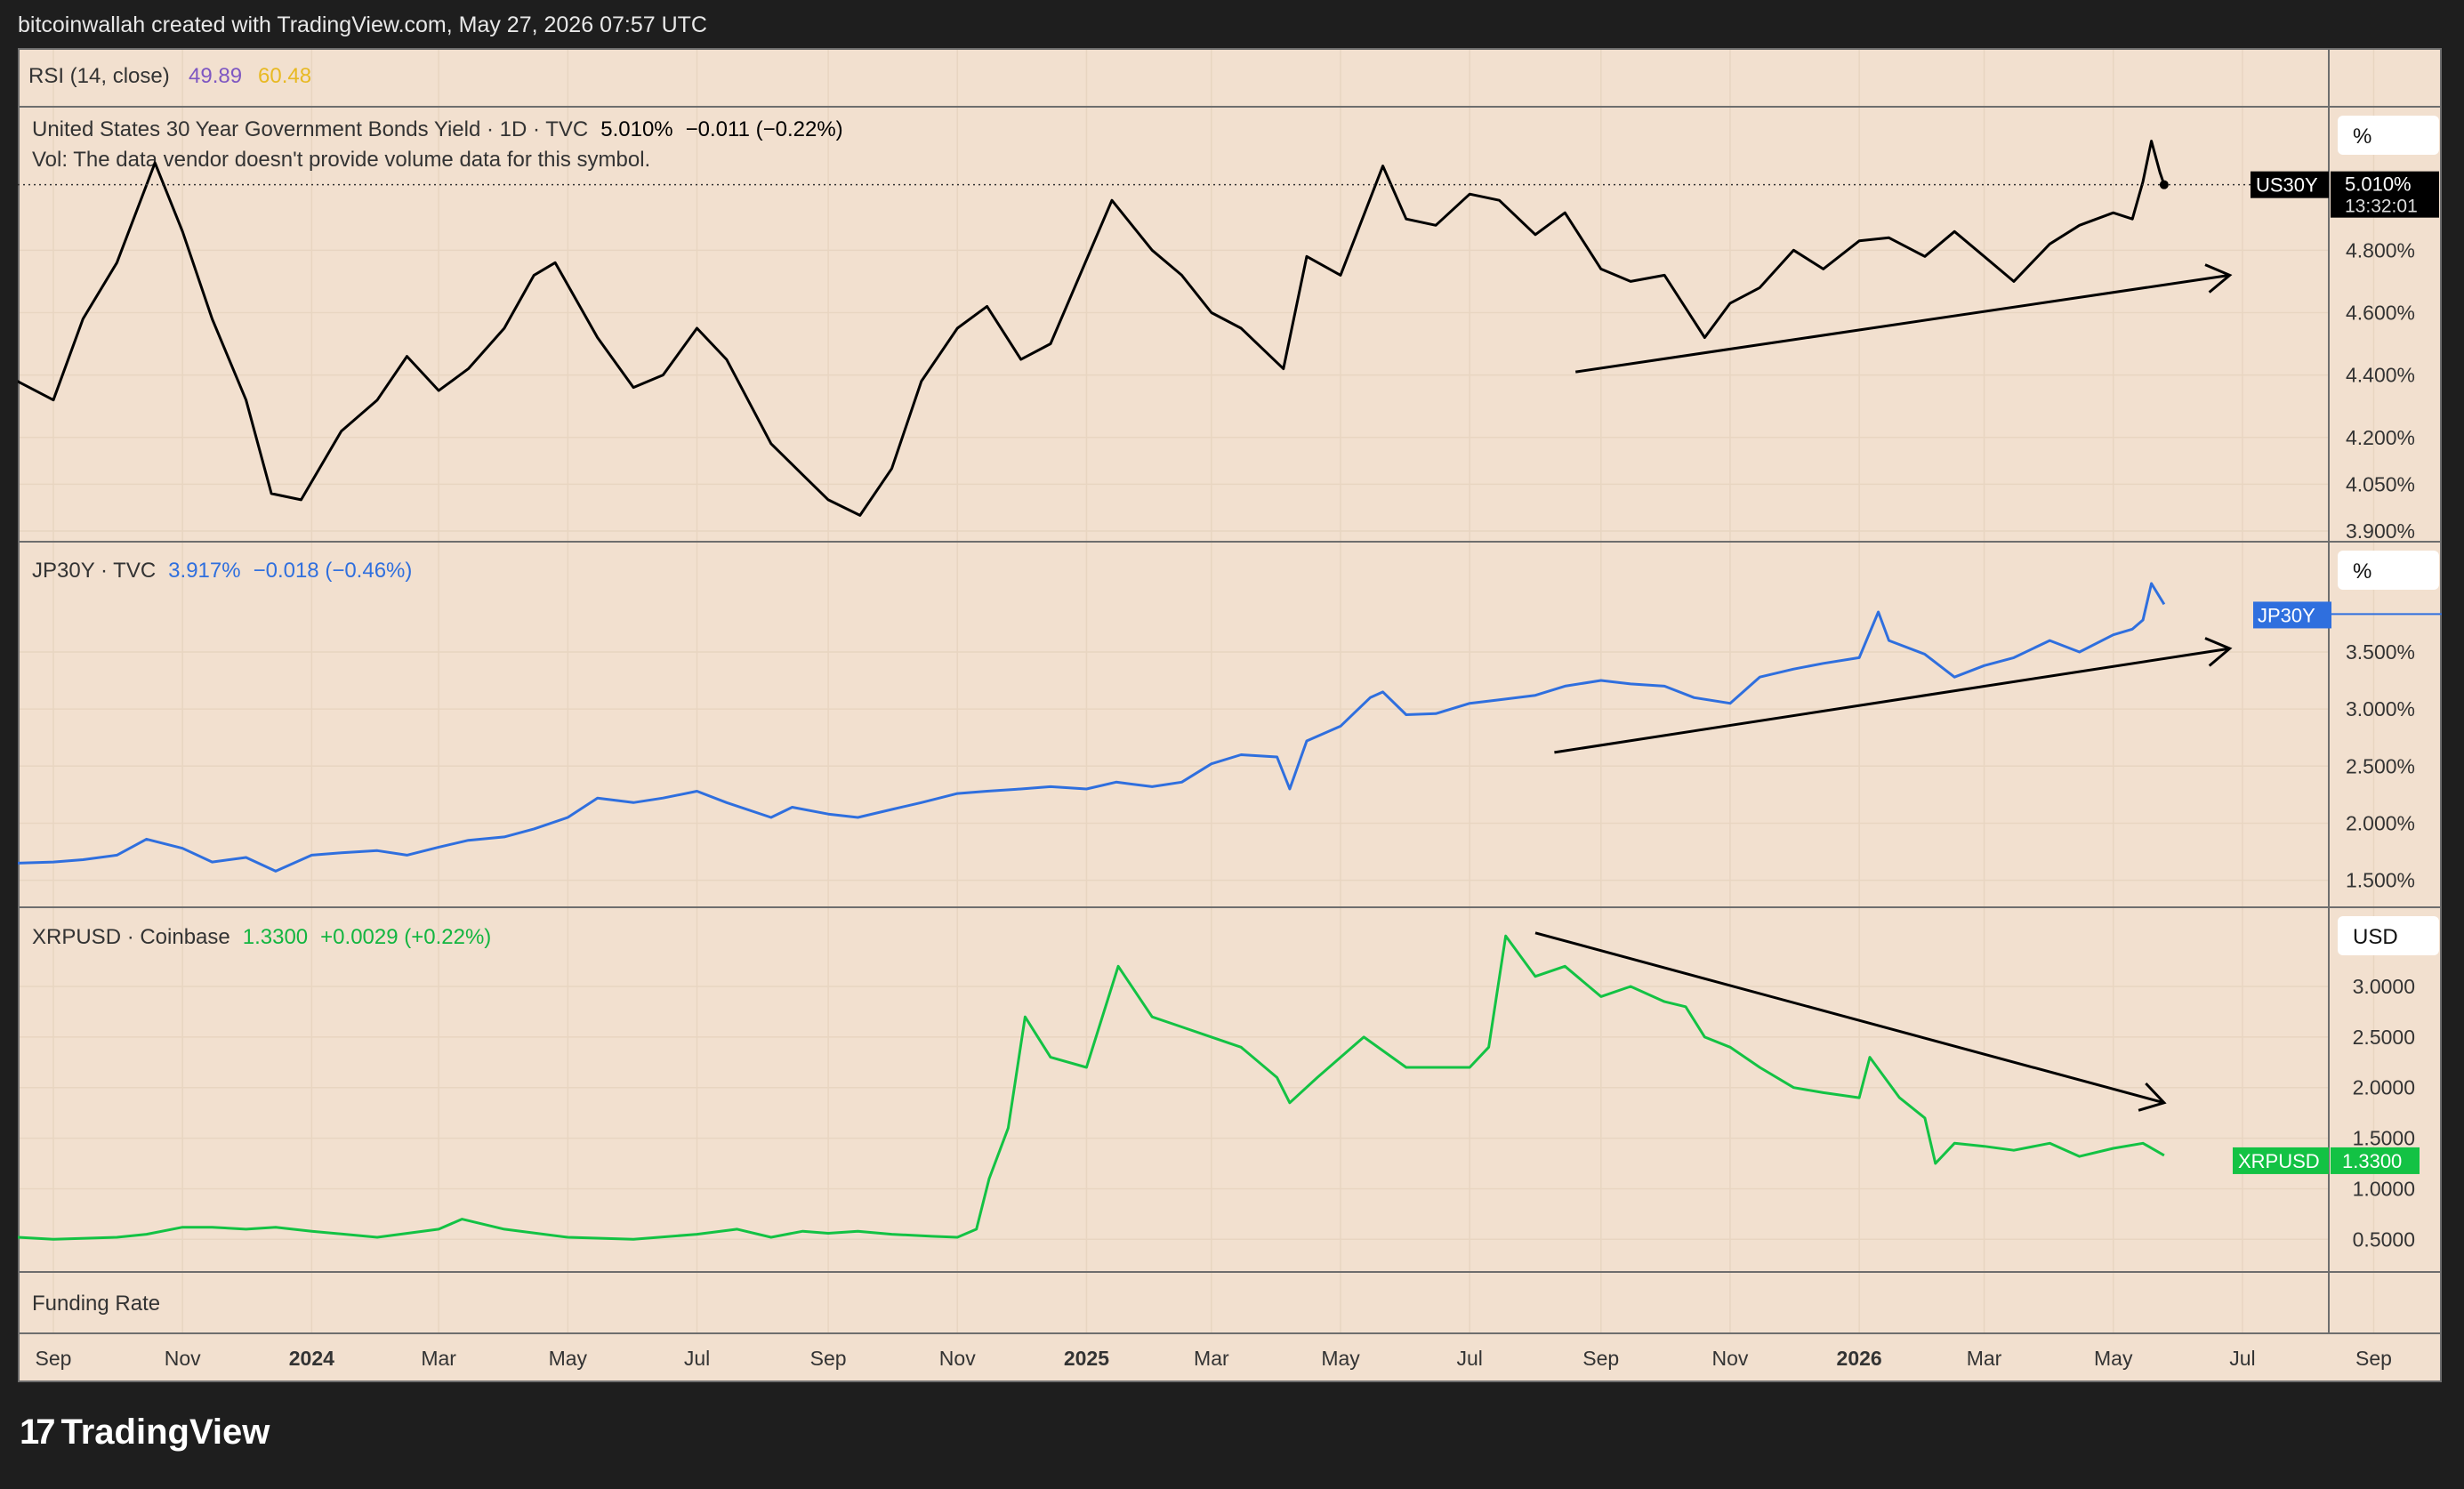  I want to click on funding-rate-label: Funding Rate, so click(96, 1304).